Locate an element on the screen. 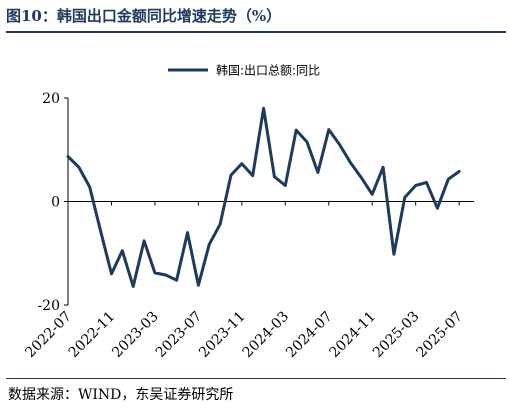 This screenshot has height=413, width=510. x-tick-label: 2025-07 is located at coordinates (440, 335).